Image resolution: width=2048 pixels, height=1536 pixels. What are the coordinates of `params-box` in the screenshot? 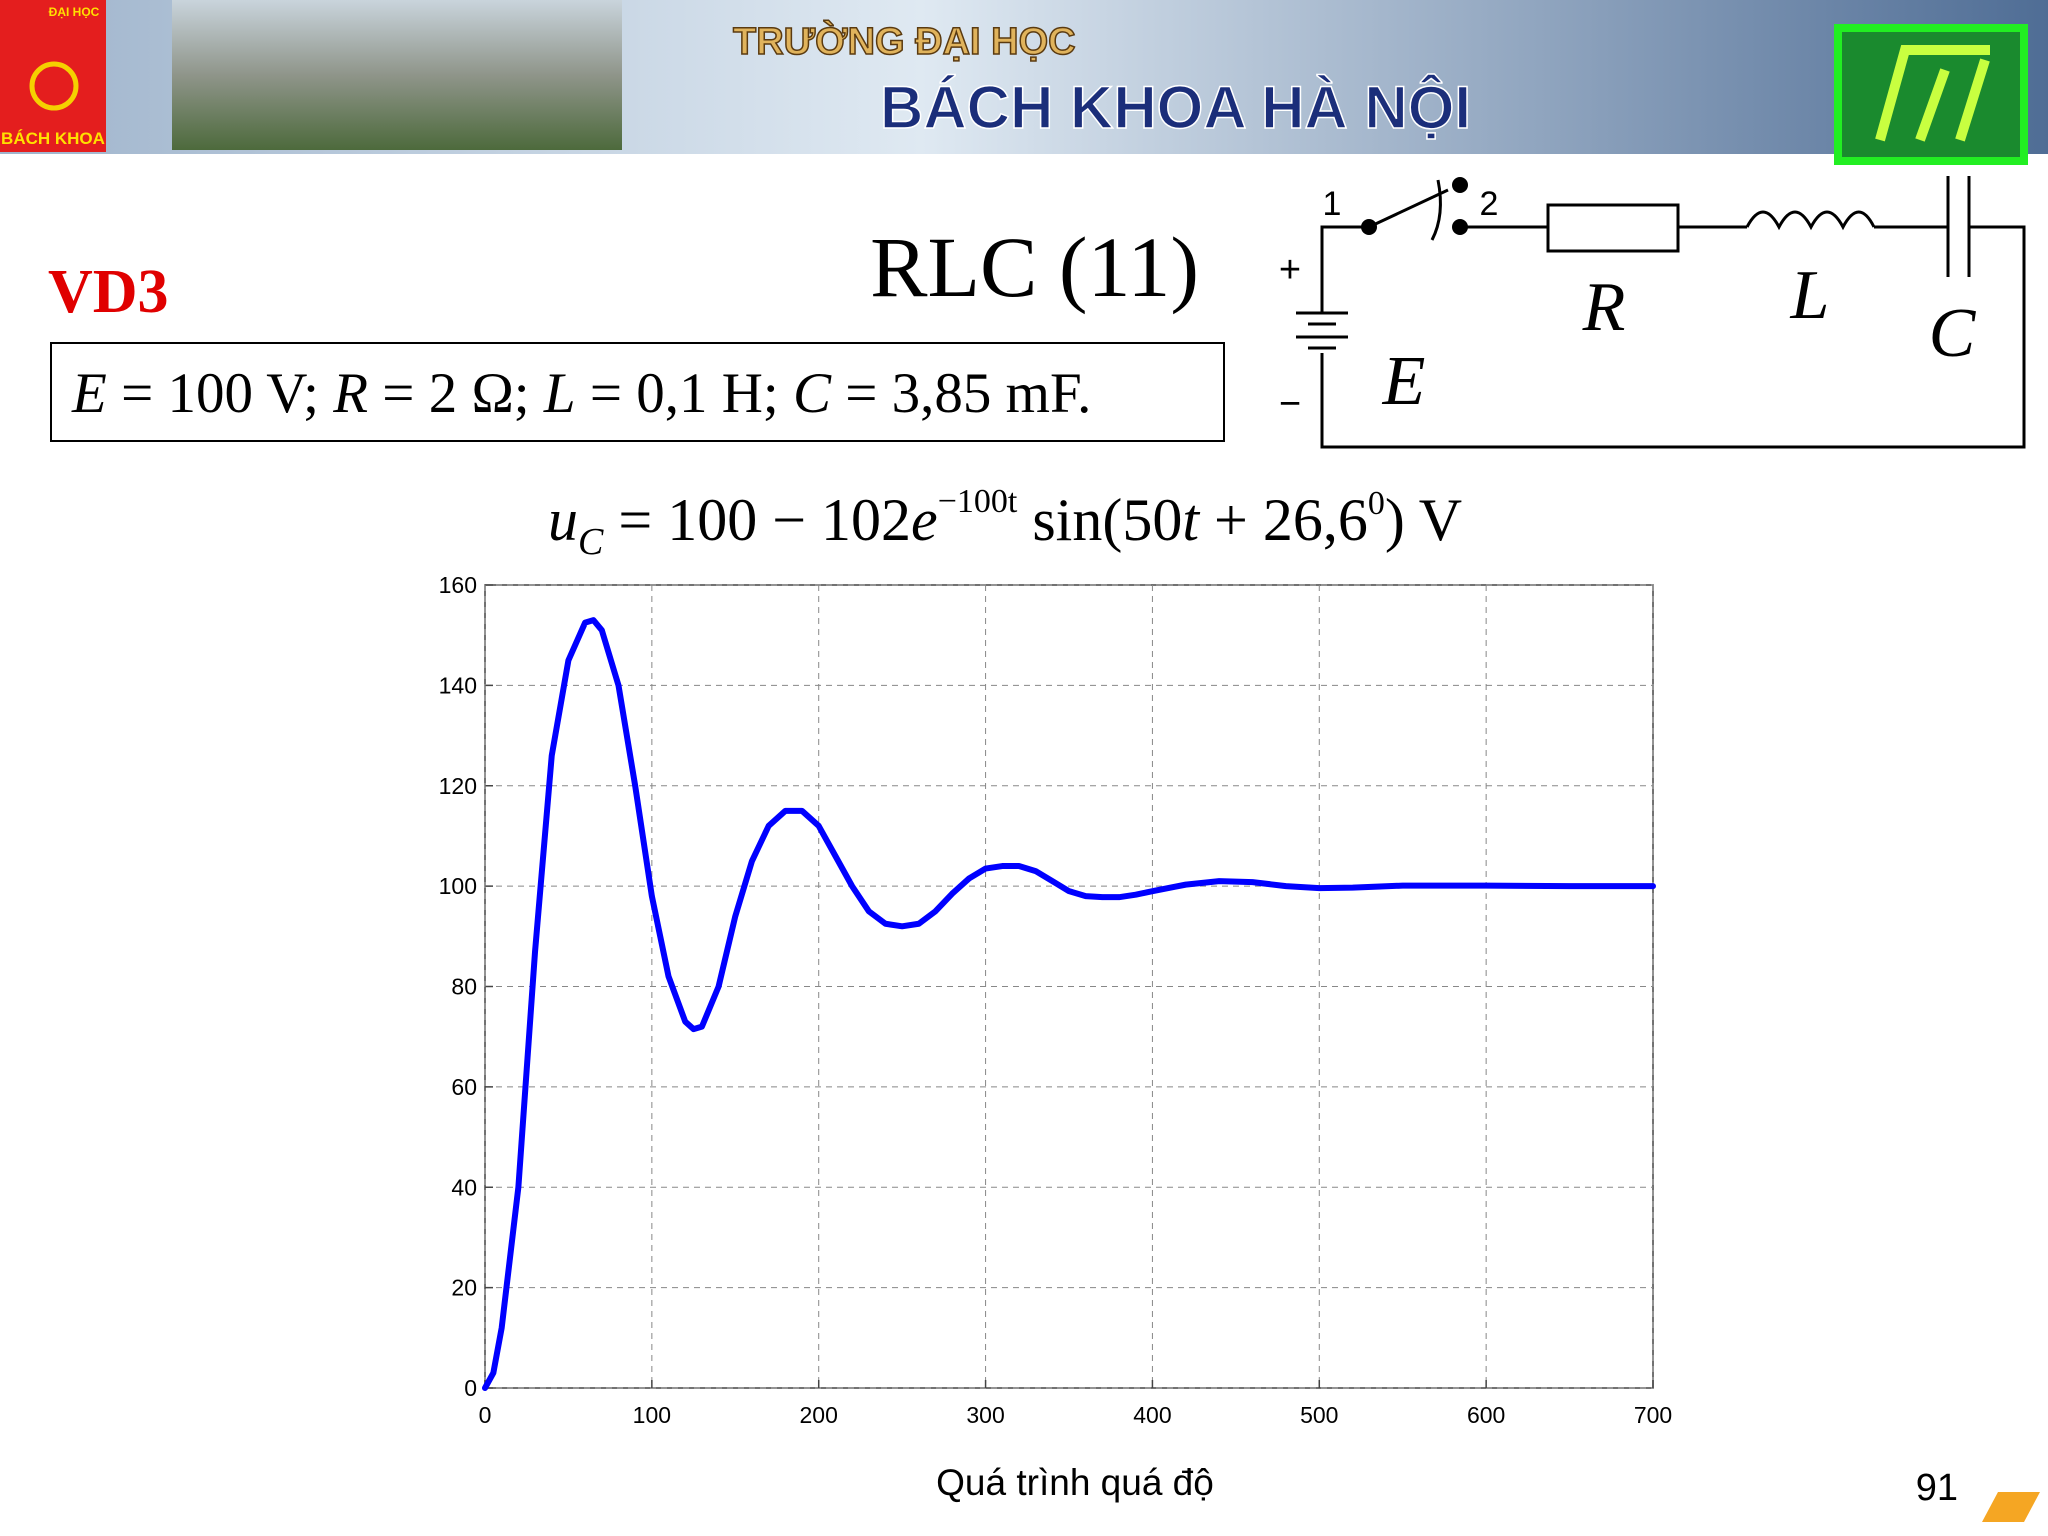 It's located at (637, 392).